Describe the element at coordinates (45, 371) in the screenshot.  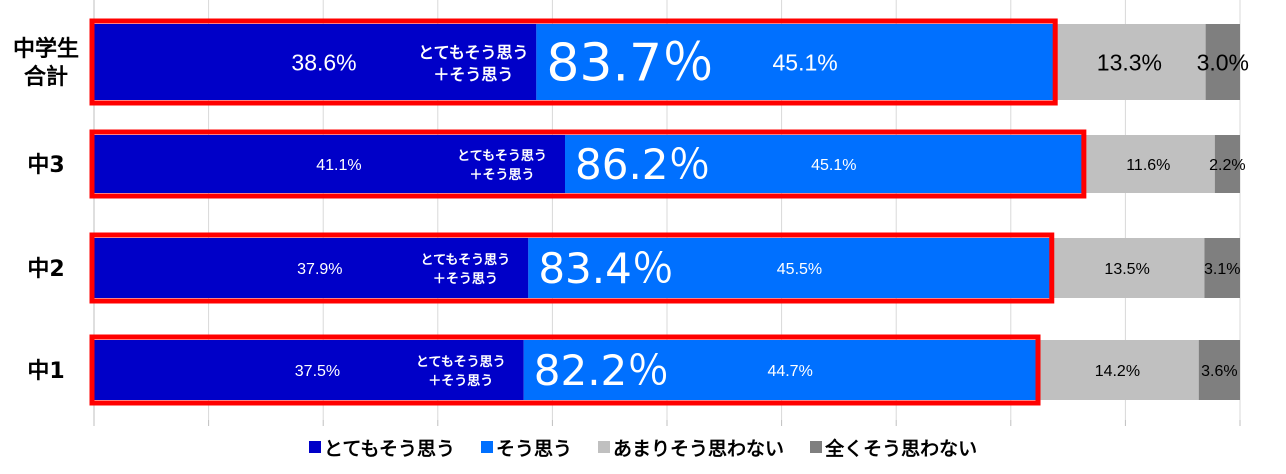
I see `category-label: 中1` at that location.